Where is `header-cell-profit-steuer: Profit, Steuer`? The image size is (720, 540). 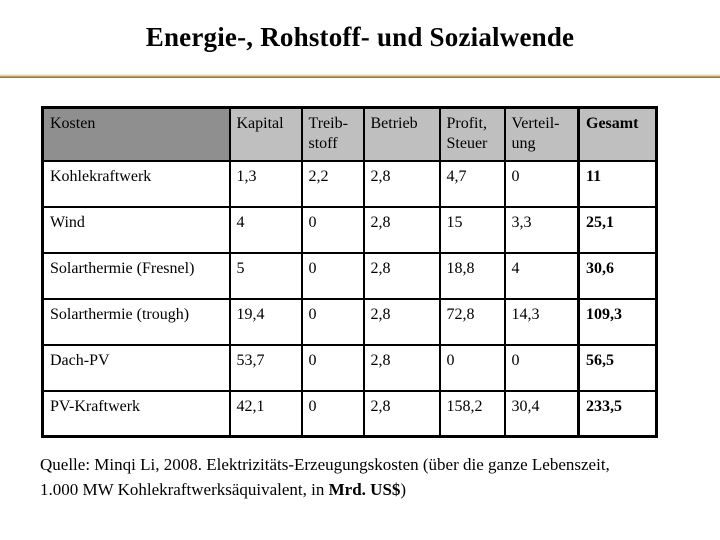 header-cell-profit-steuer: Profit, Steuer is located at coordinates (472, 134).